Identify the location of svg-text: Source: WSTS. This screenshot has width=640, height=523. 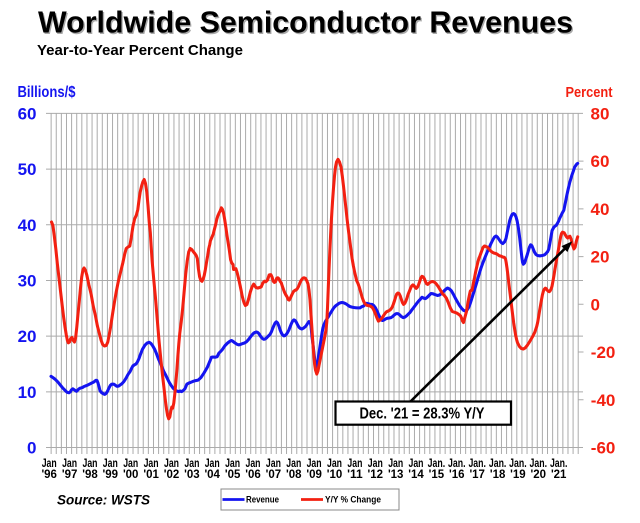
(103, 500).